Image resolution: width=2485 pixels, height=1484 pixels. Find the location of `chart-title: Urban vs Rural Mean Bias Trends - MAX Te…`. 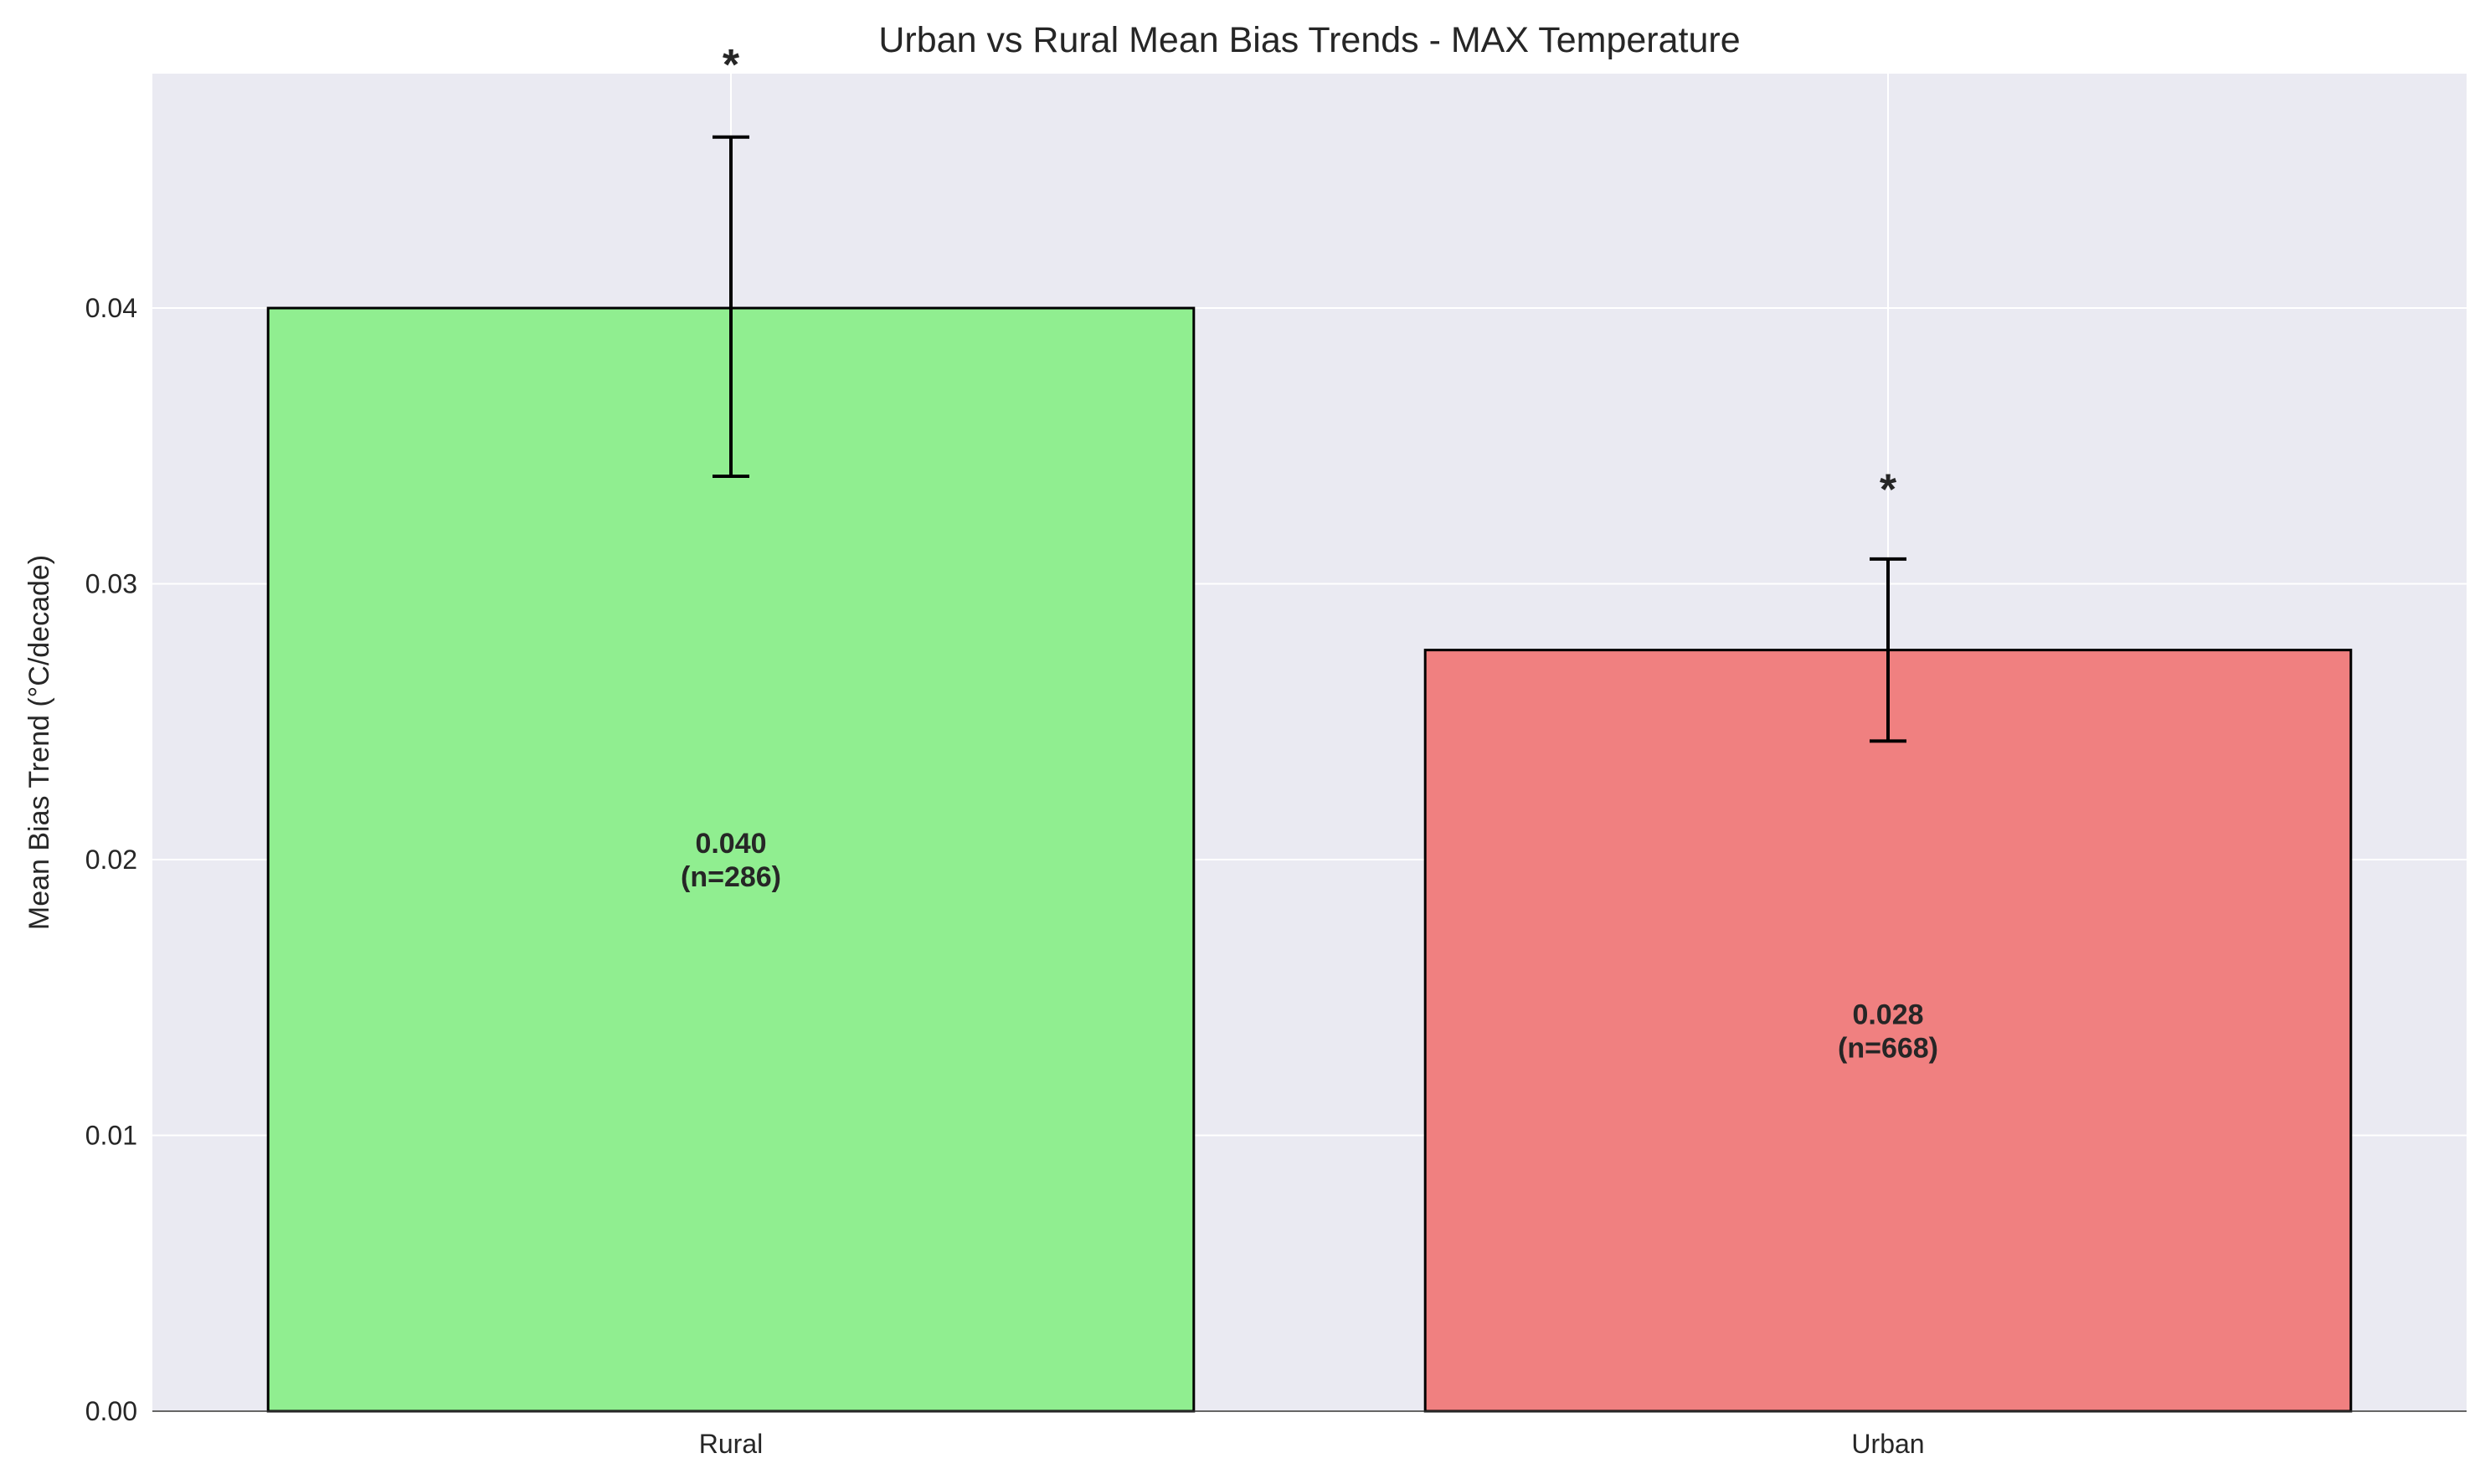

chart-title: Urban vs Rural Mean Bias Trends - MAX Te… is located at coordinates (1309, 40).